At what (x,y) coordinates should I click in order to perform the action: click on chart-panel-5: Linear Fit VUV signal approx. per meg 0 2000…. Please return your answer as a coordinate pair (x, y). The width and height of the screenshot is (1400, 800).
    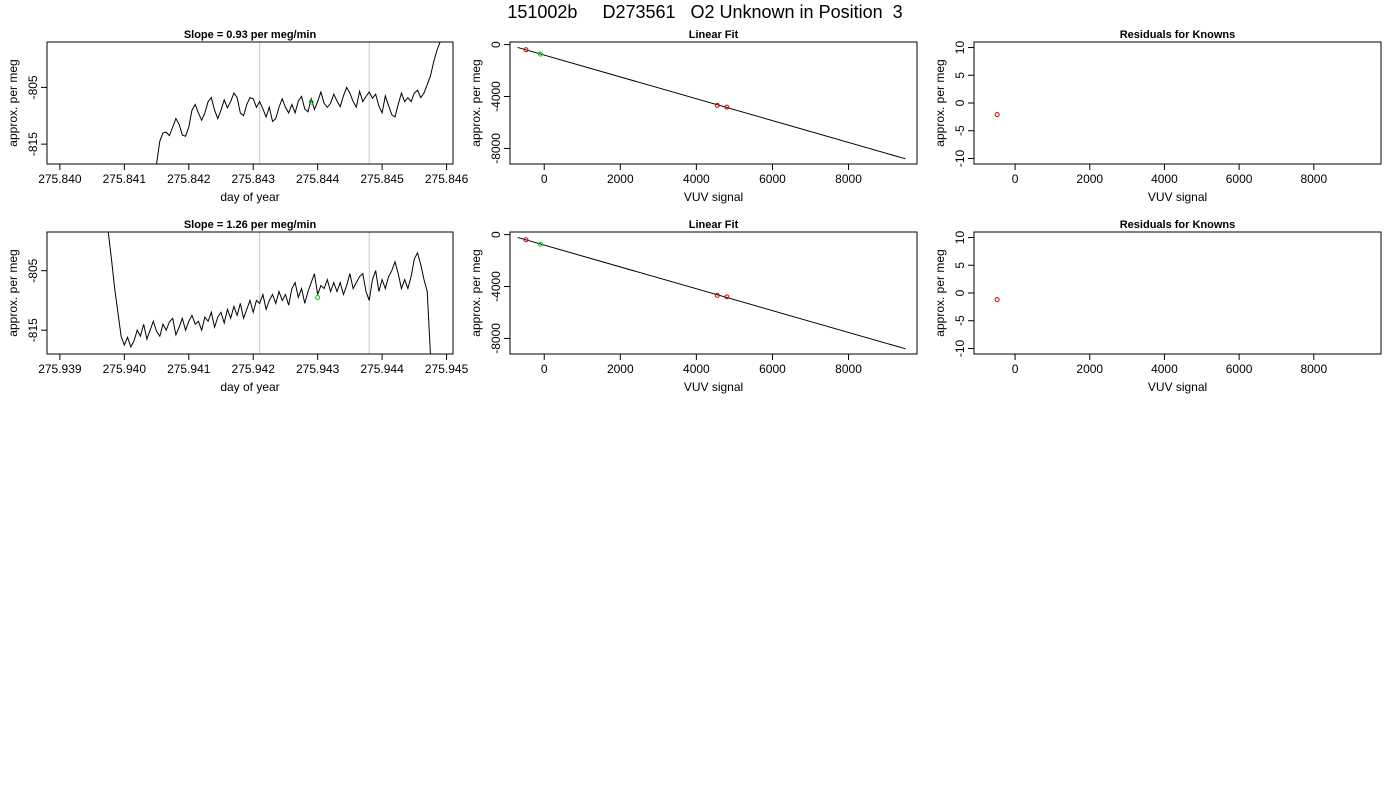
    Looking at the image, I should click on (693, 306).